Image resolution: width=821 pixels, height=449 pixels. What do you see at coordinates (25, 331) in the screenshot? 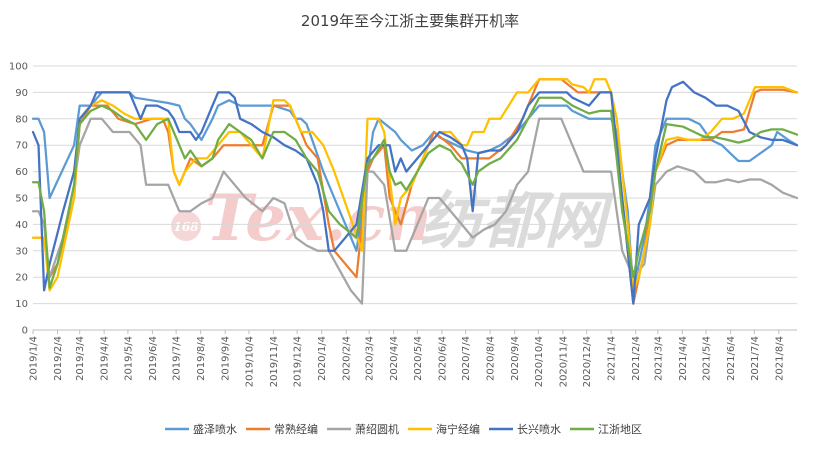
I see `y-tick-label: 0` at bounding box center [25, 331].